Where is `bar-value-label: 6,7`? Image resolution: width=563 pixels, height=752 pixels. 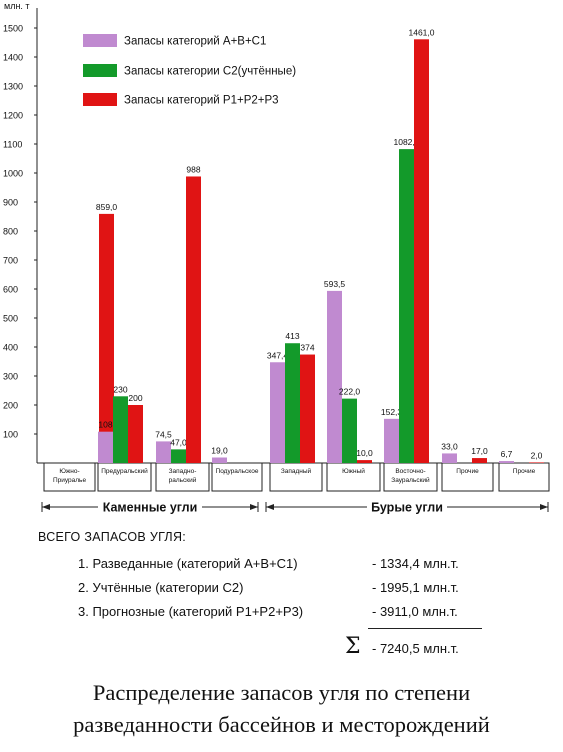 bar-value-label: 6,7 is located at coordinates (507, 454).